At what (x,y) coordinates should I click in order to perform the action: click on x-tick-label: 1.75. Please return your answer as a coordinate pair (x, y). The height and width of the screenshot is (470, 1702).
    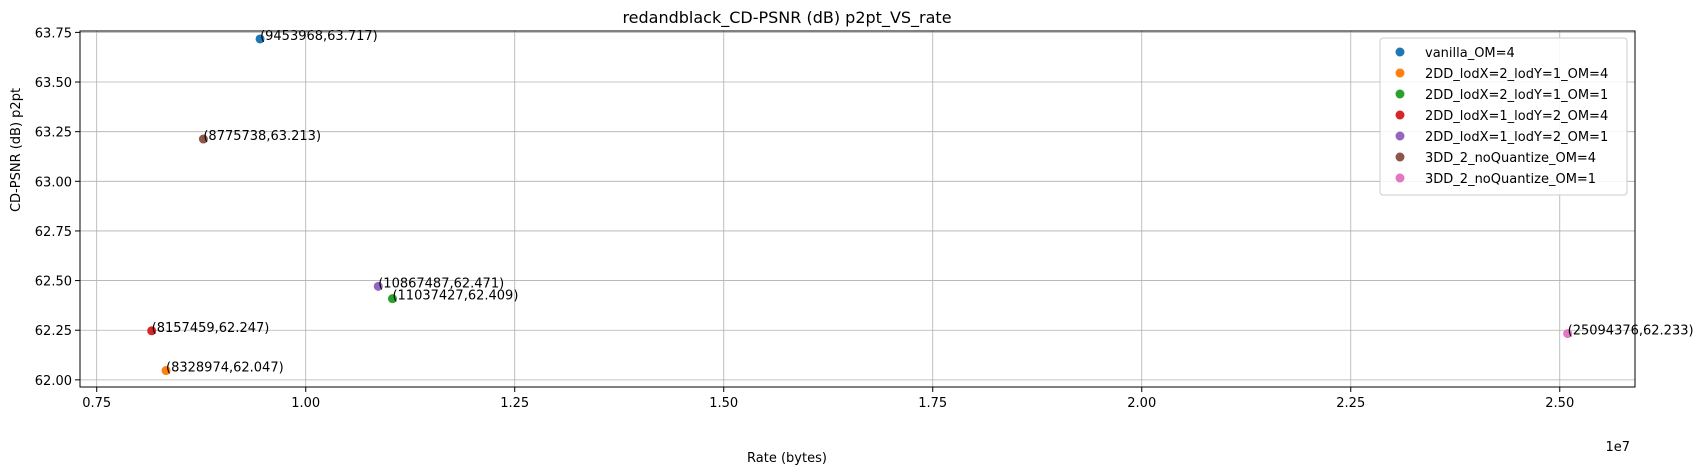
    Looking at the image, I should click on (932, 403).